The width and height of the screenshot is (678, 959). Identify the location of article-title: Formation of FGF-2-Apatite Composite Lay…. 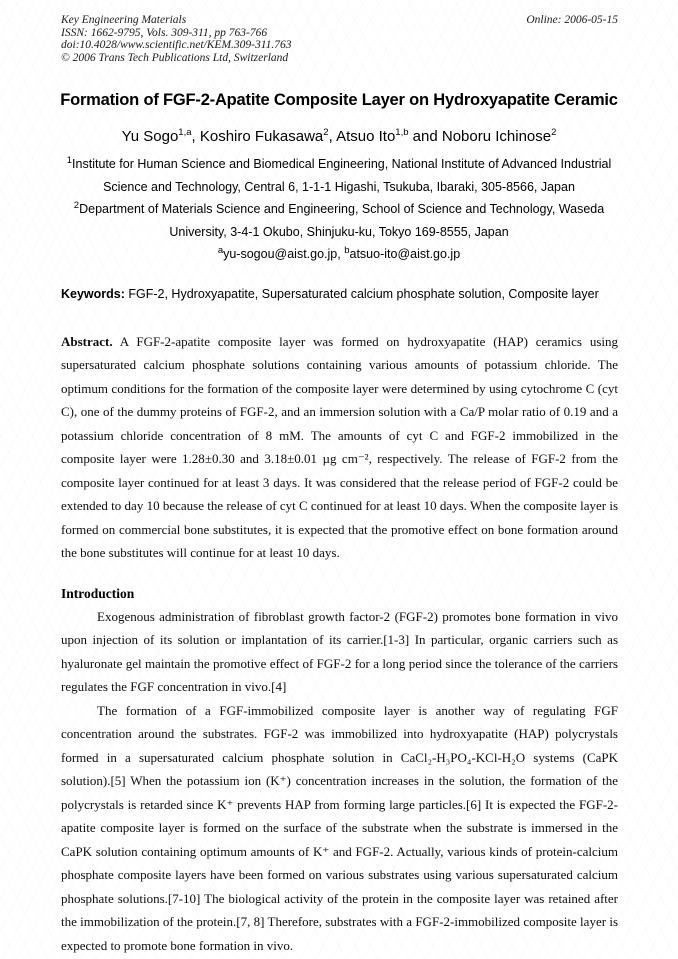
(339, 100).